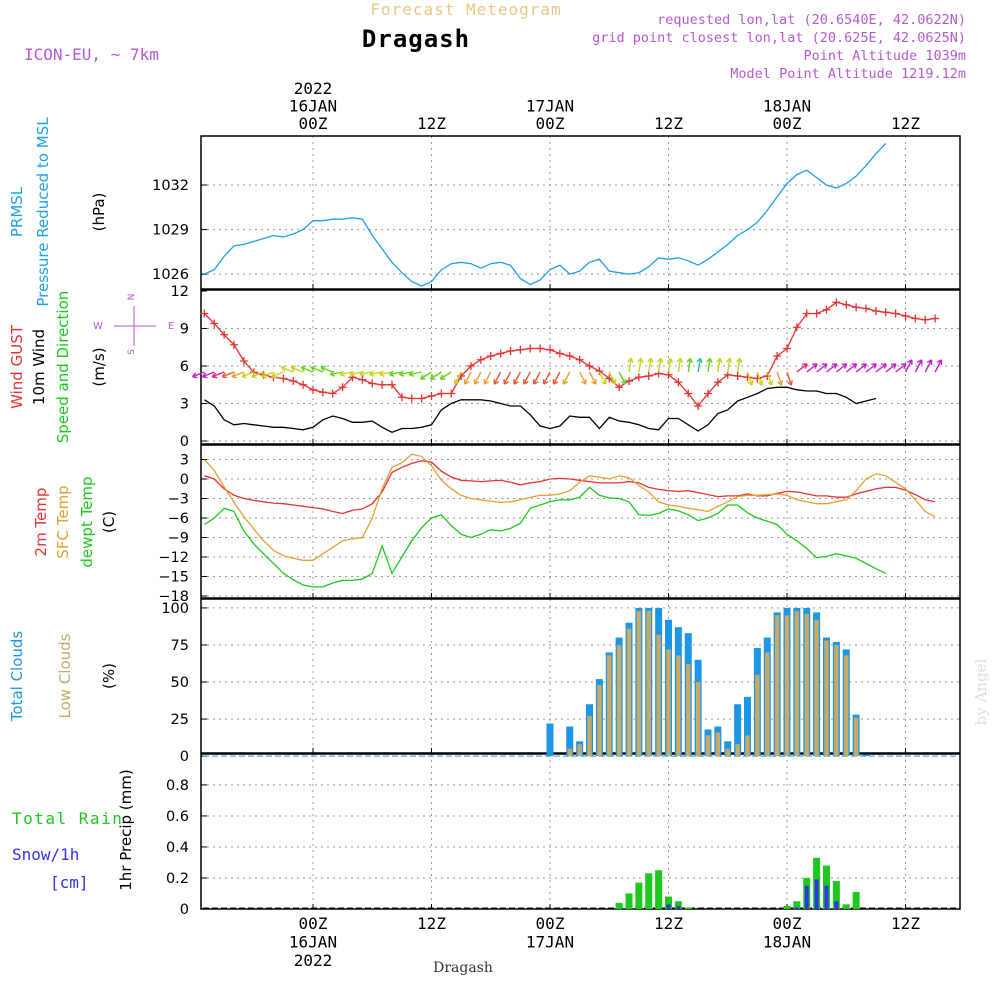 This screenshot has height=1000, width=1000. What do you see at coordinates (570, 487) in the screenshot?
I see `temp2m-line` at bounding box center [570, 487].